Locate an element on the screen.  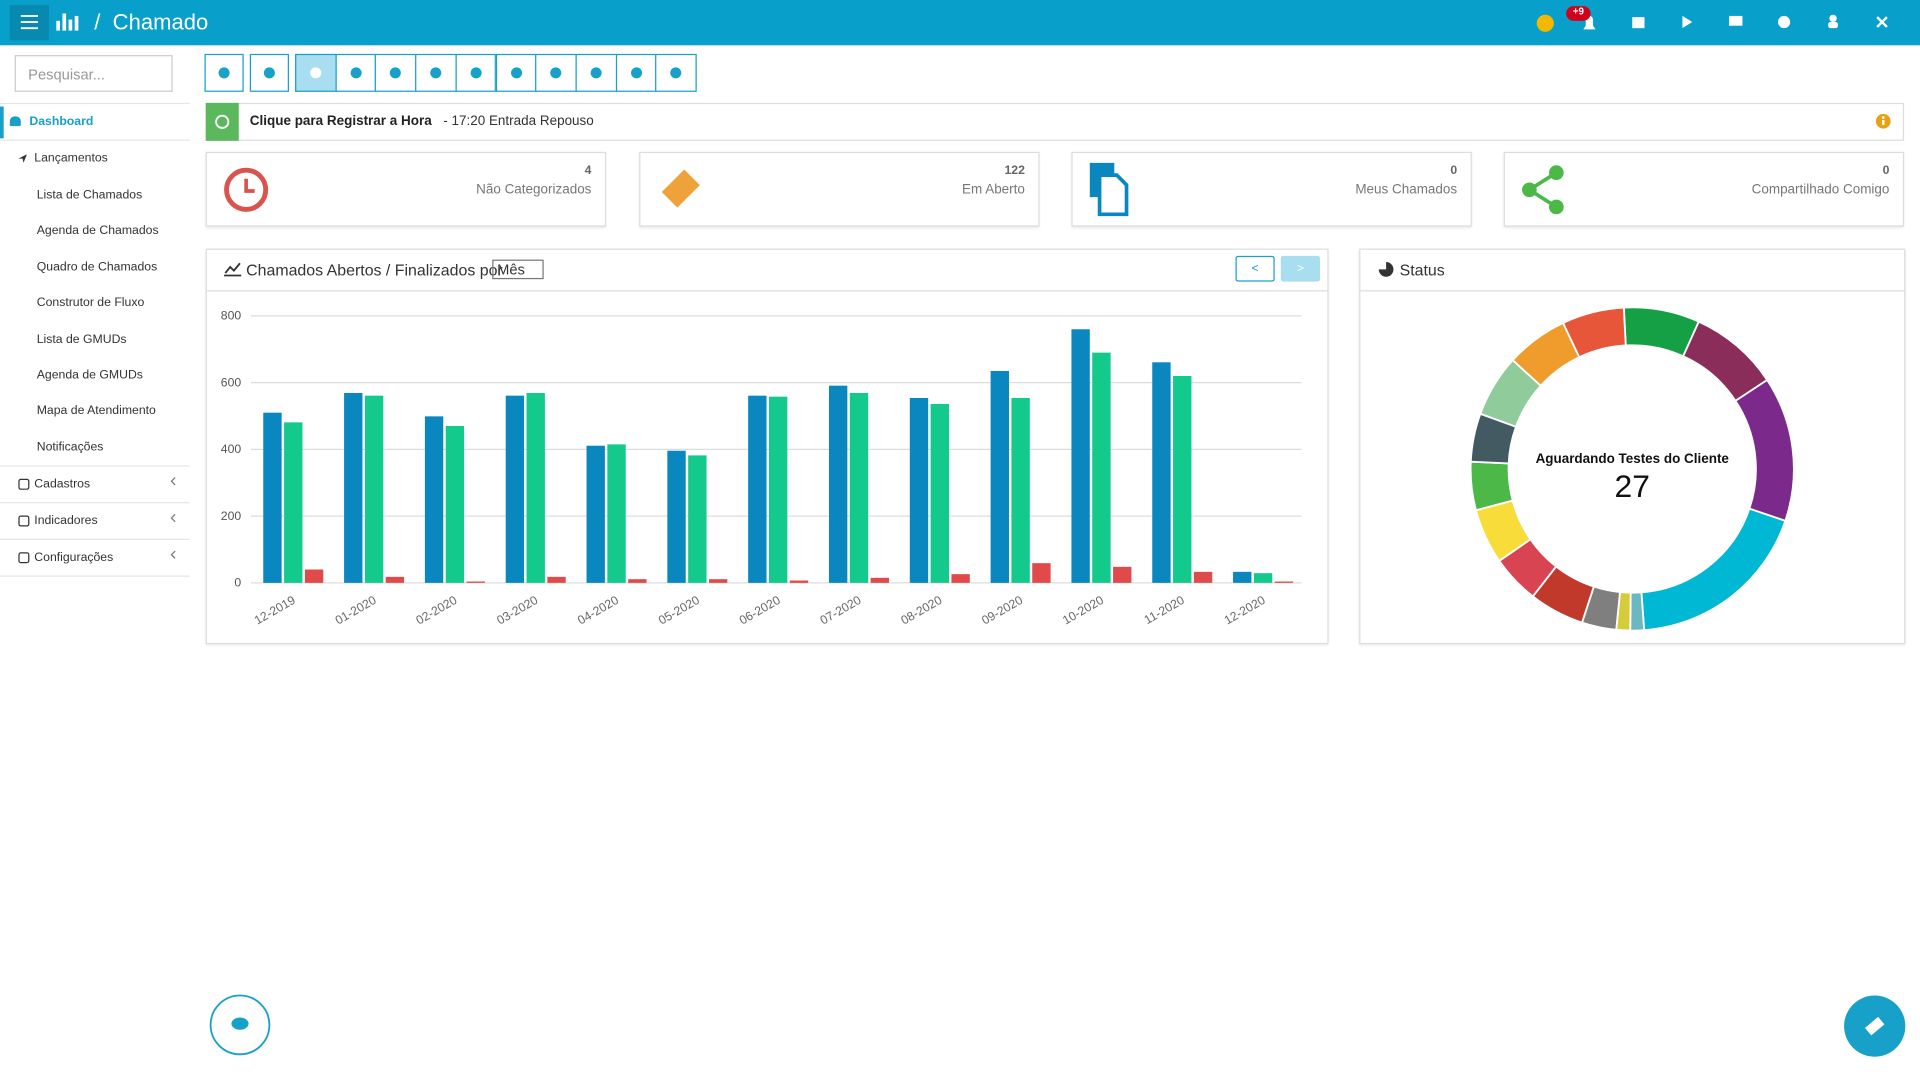
side-subitem: Agenda de GMUDs is located at coordinates (89, 375).